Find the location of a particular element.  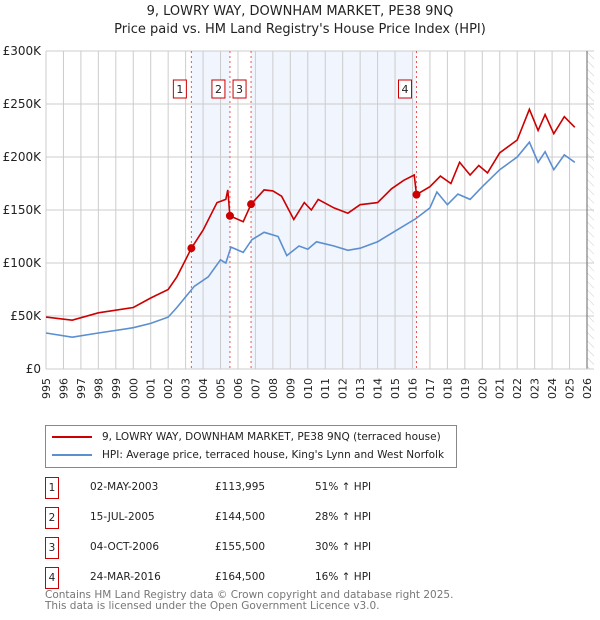

sale-price: £164,500 is located at coordinates (240, 577).